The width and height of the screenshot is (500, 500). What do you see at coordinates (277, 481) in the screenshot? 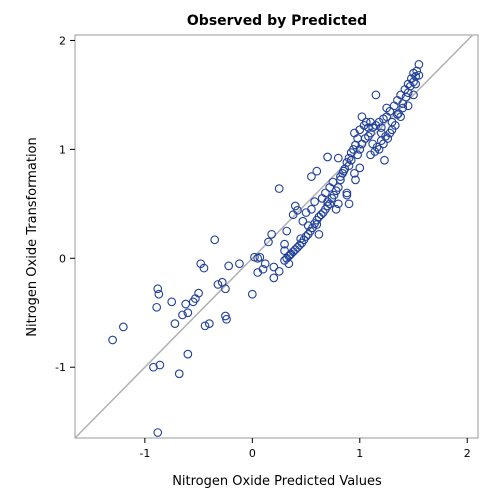
I see `x-axis-label: Nitrogen Oxide Predicted Values` at bounding box center [277, 481].